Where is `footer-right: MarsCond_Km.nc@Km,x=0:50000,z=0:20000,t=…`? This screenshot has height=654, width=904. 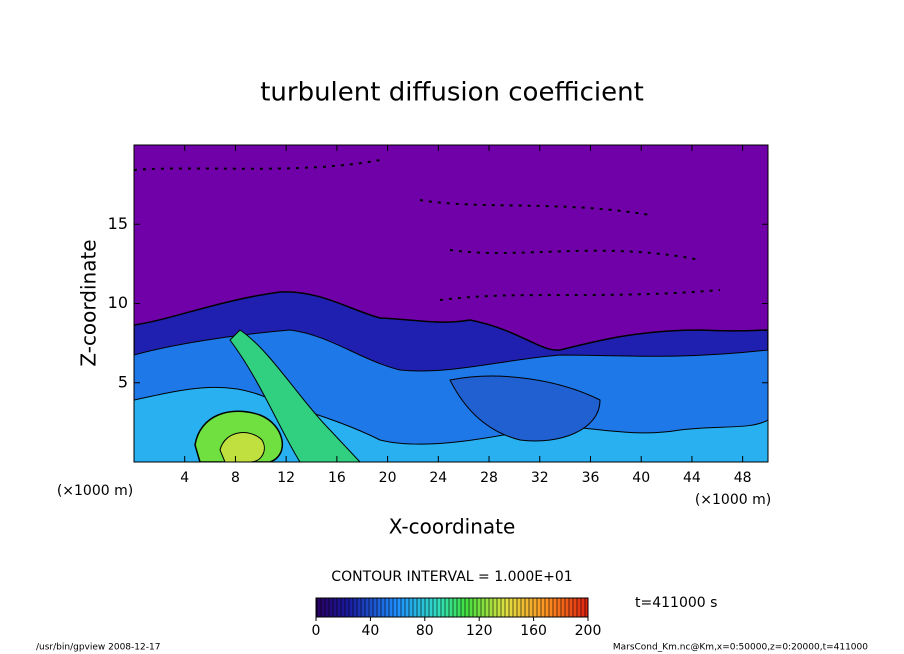
footer-right: MarsCond_Km.nc@Km,x=0:50000,z=0:20000,t=… is located at coordinates (740, 648).